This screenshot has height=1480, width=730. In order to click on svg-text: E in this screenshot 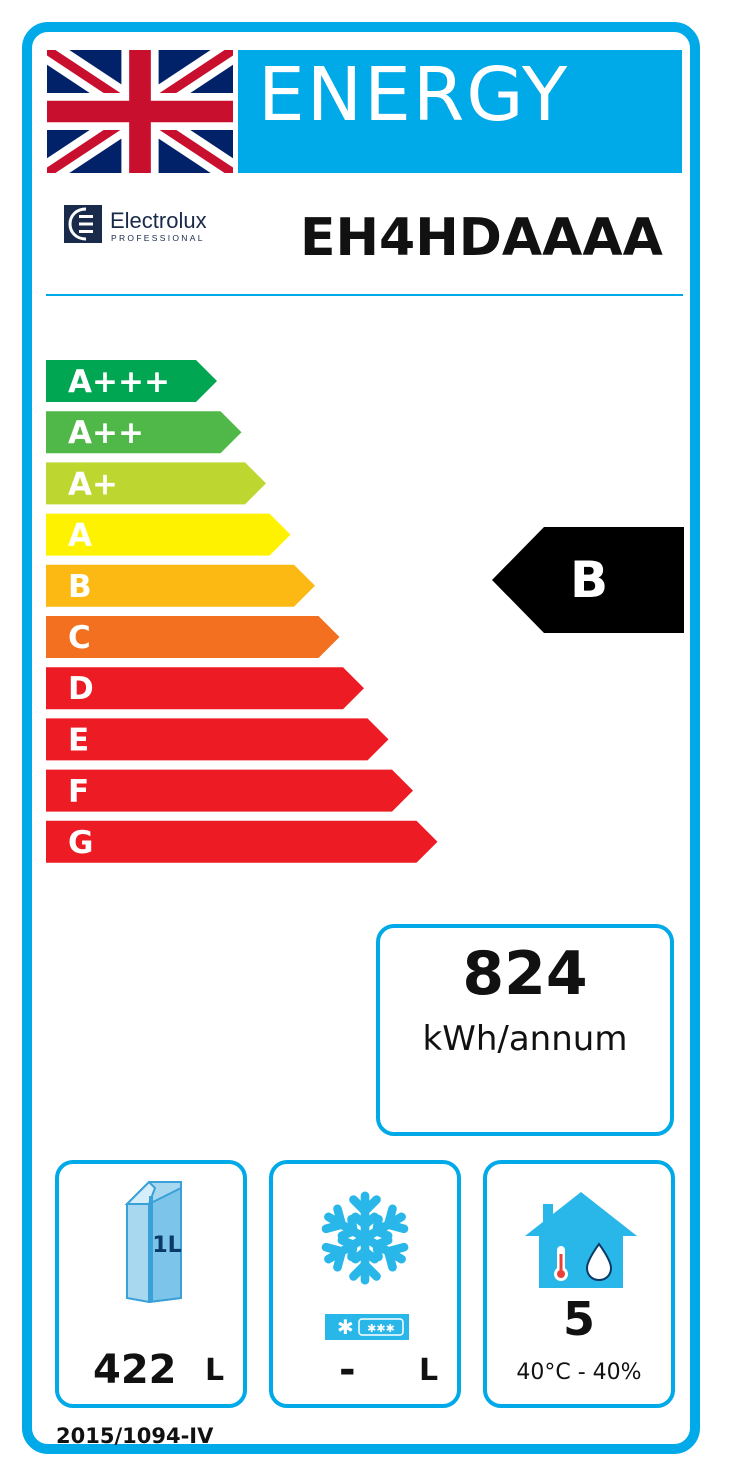, I will do `click(78, 740)`.